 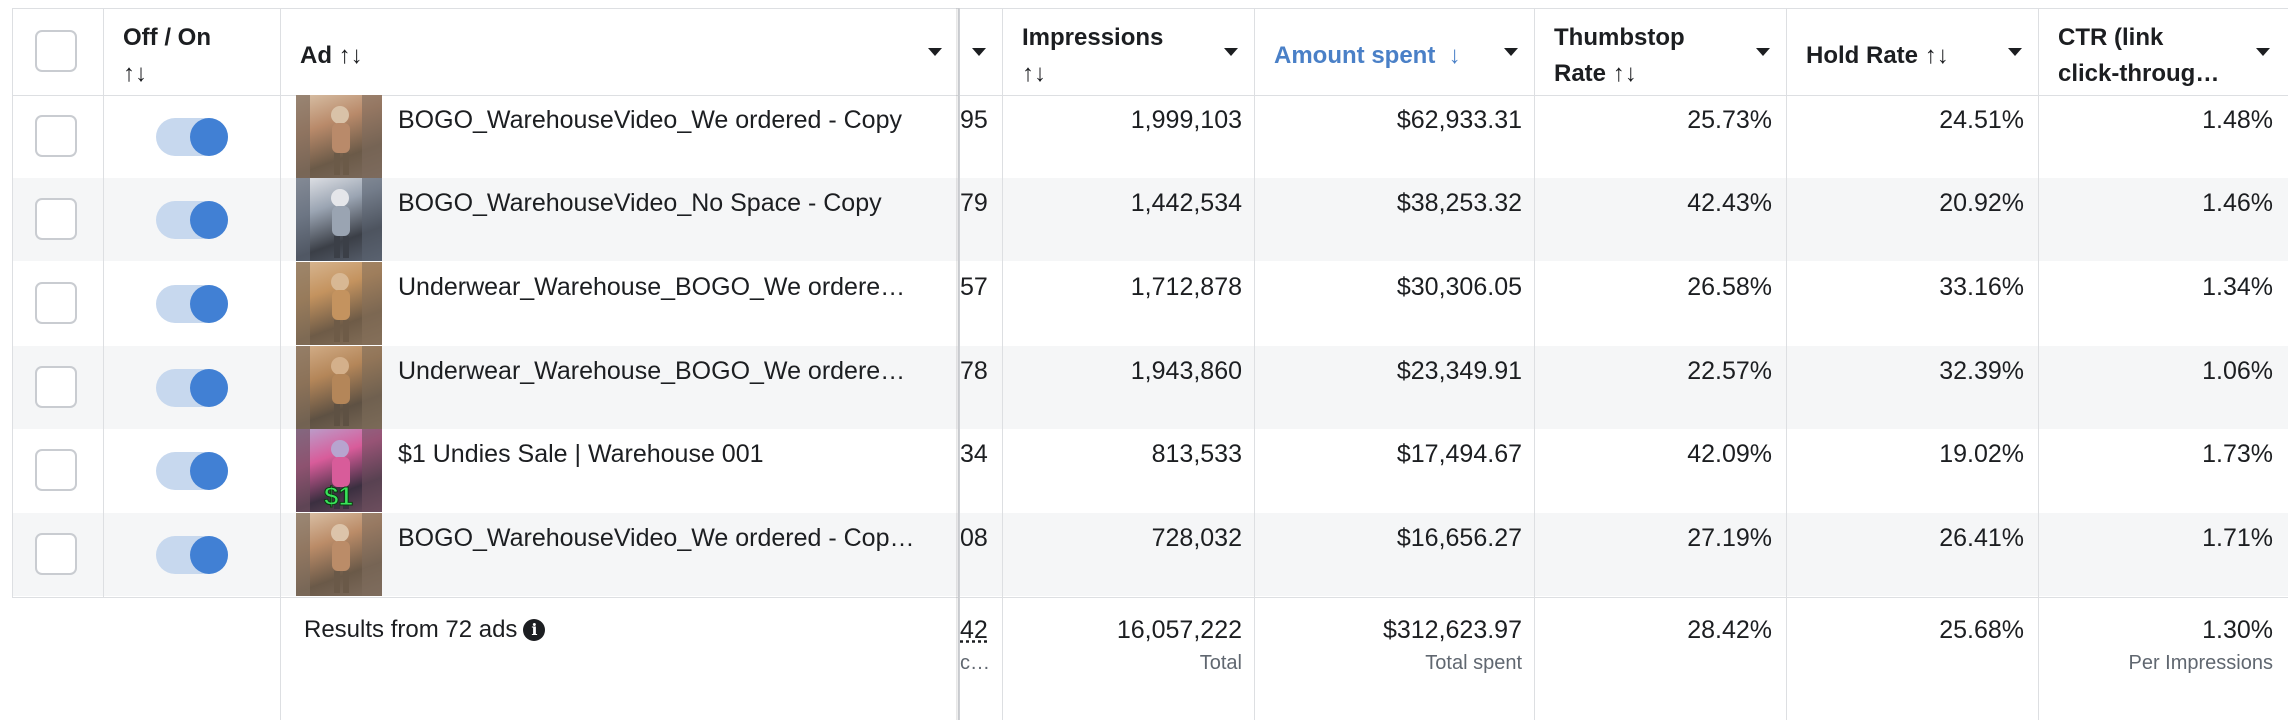 What do you see at coordinates (1459, 371) in the screenshot?
I see `amount-spent-value: $23,349.91` at bounding box center [1459, 371].